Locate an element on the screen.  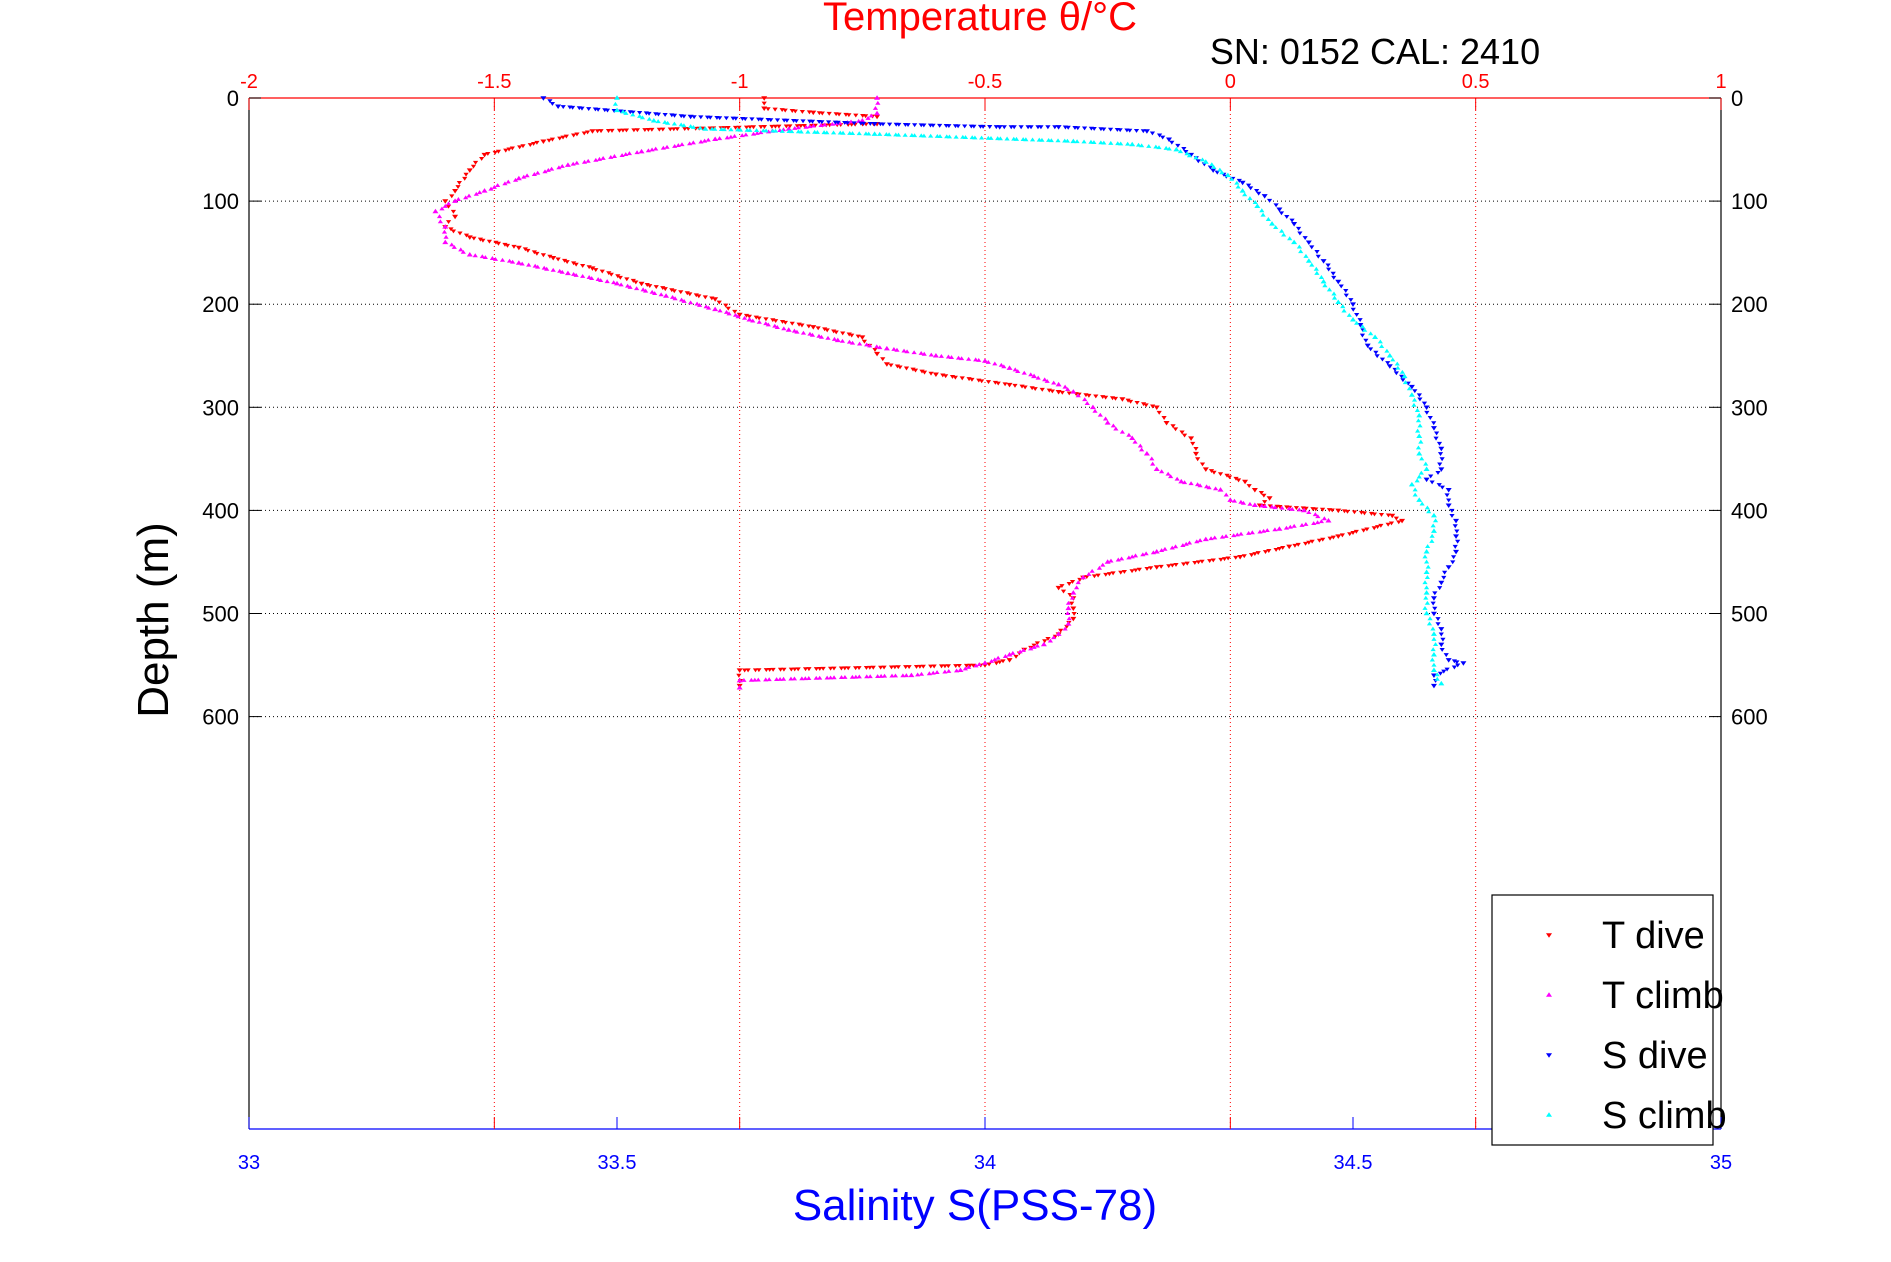
temperature-tick-label: -2 is located at coordinates (249, 82).